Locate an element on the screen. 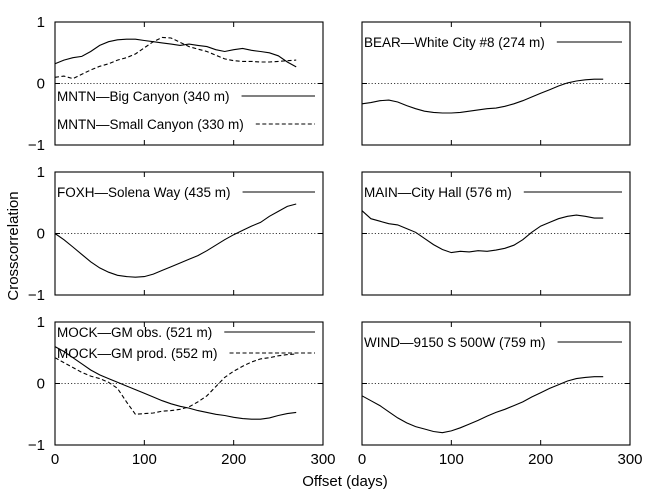 This screenshot has width=645, height=493. x-axis-label: Offset (days) is located at coordinates (345, 481).